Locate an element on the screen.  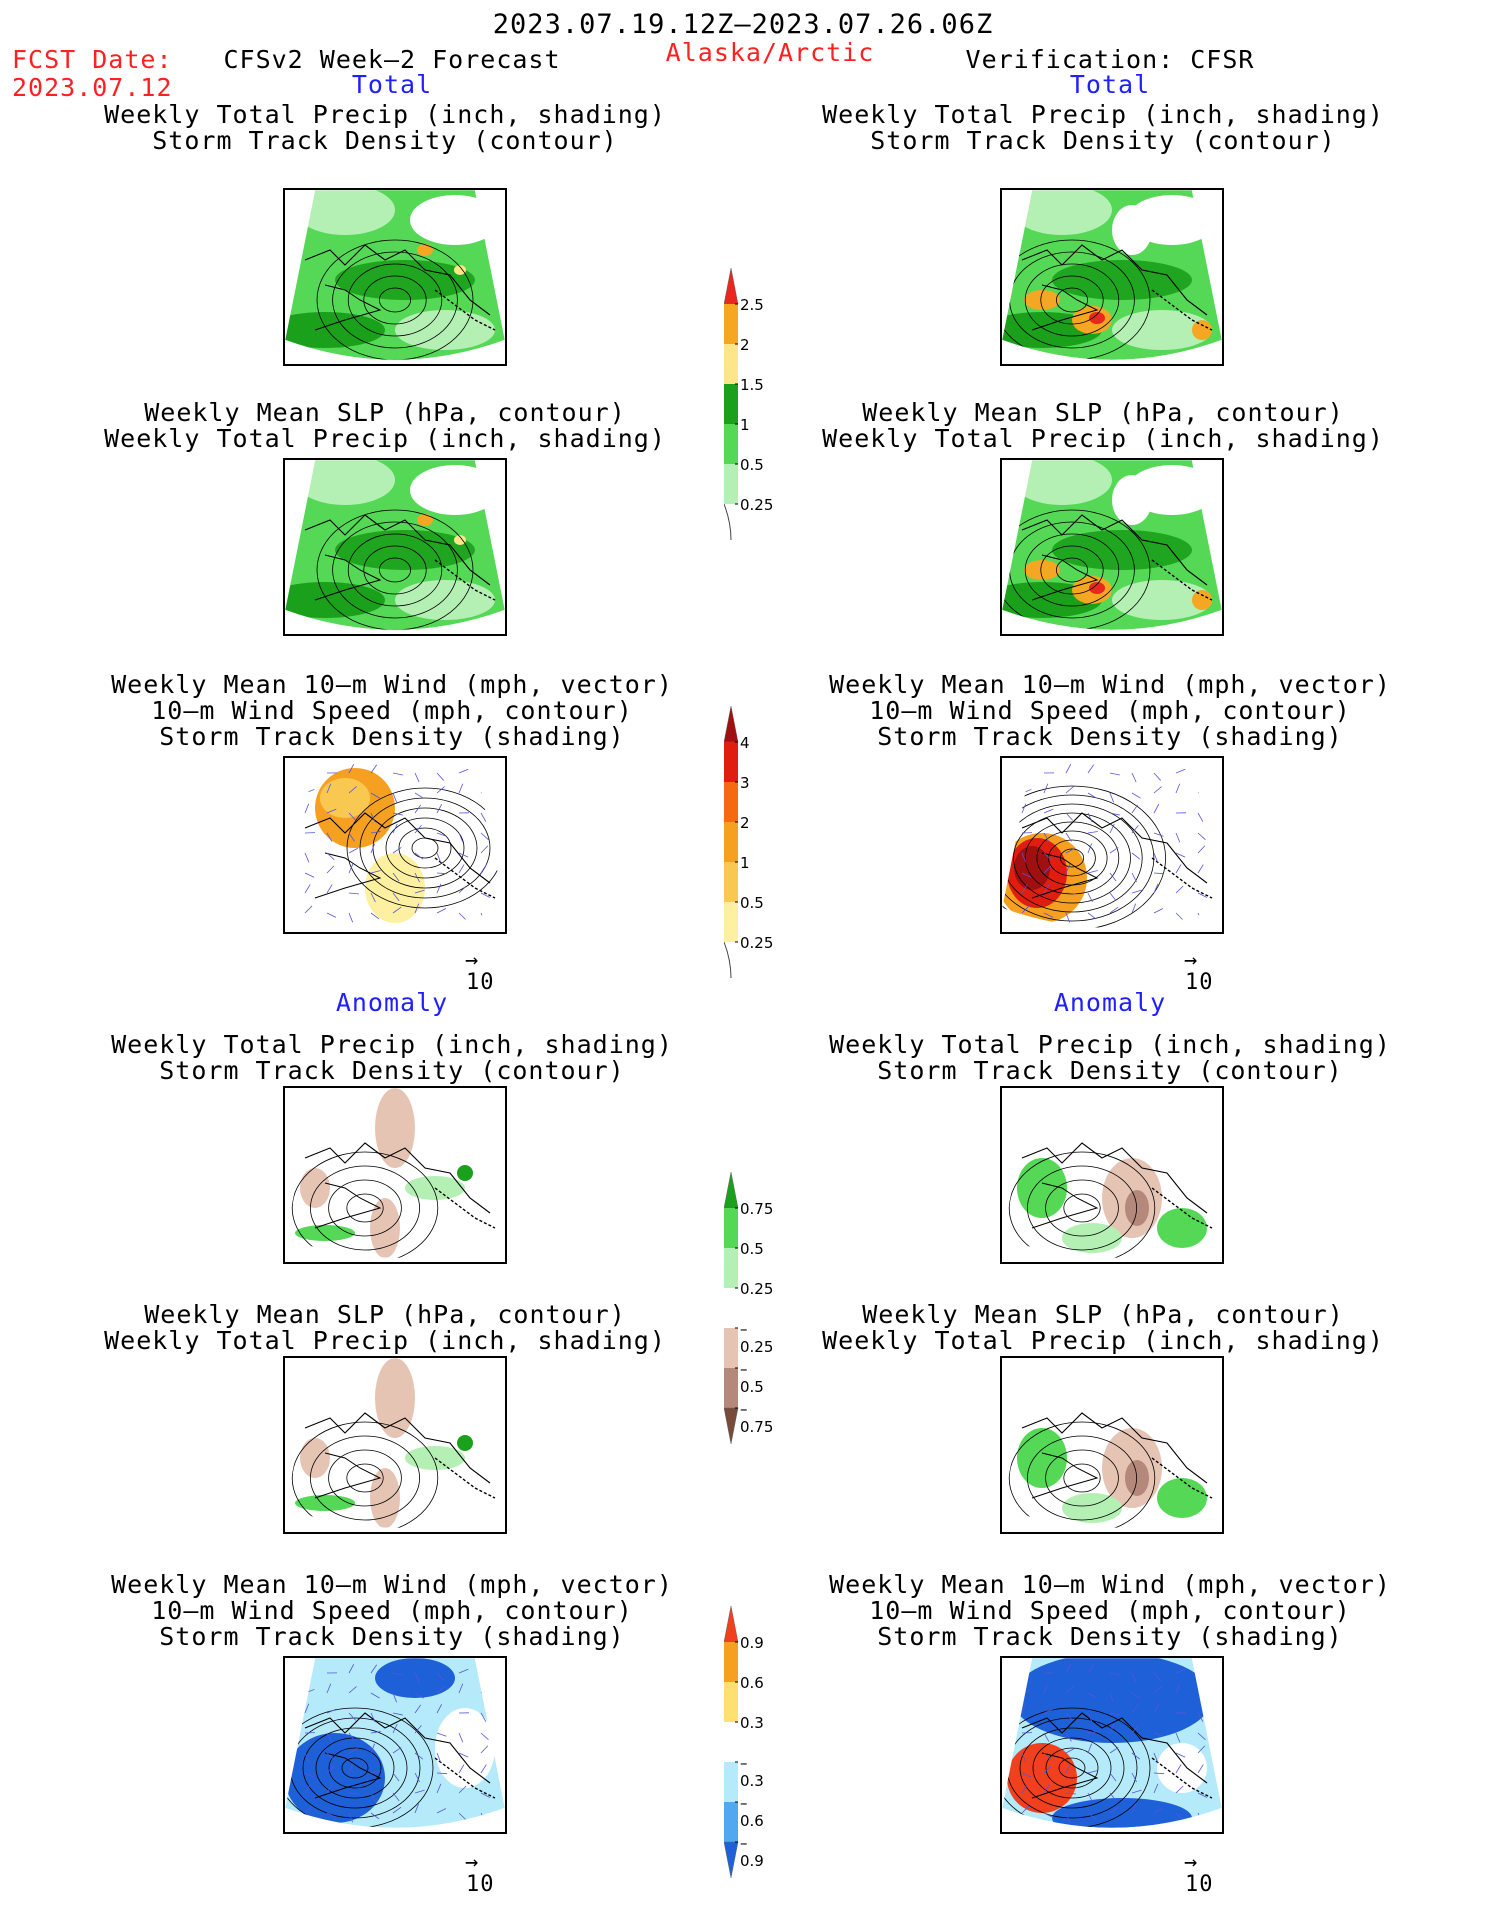
colorbar-tick-label: –0.6 is located at coordinates (752, 1812).